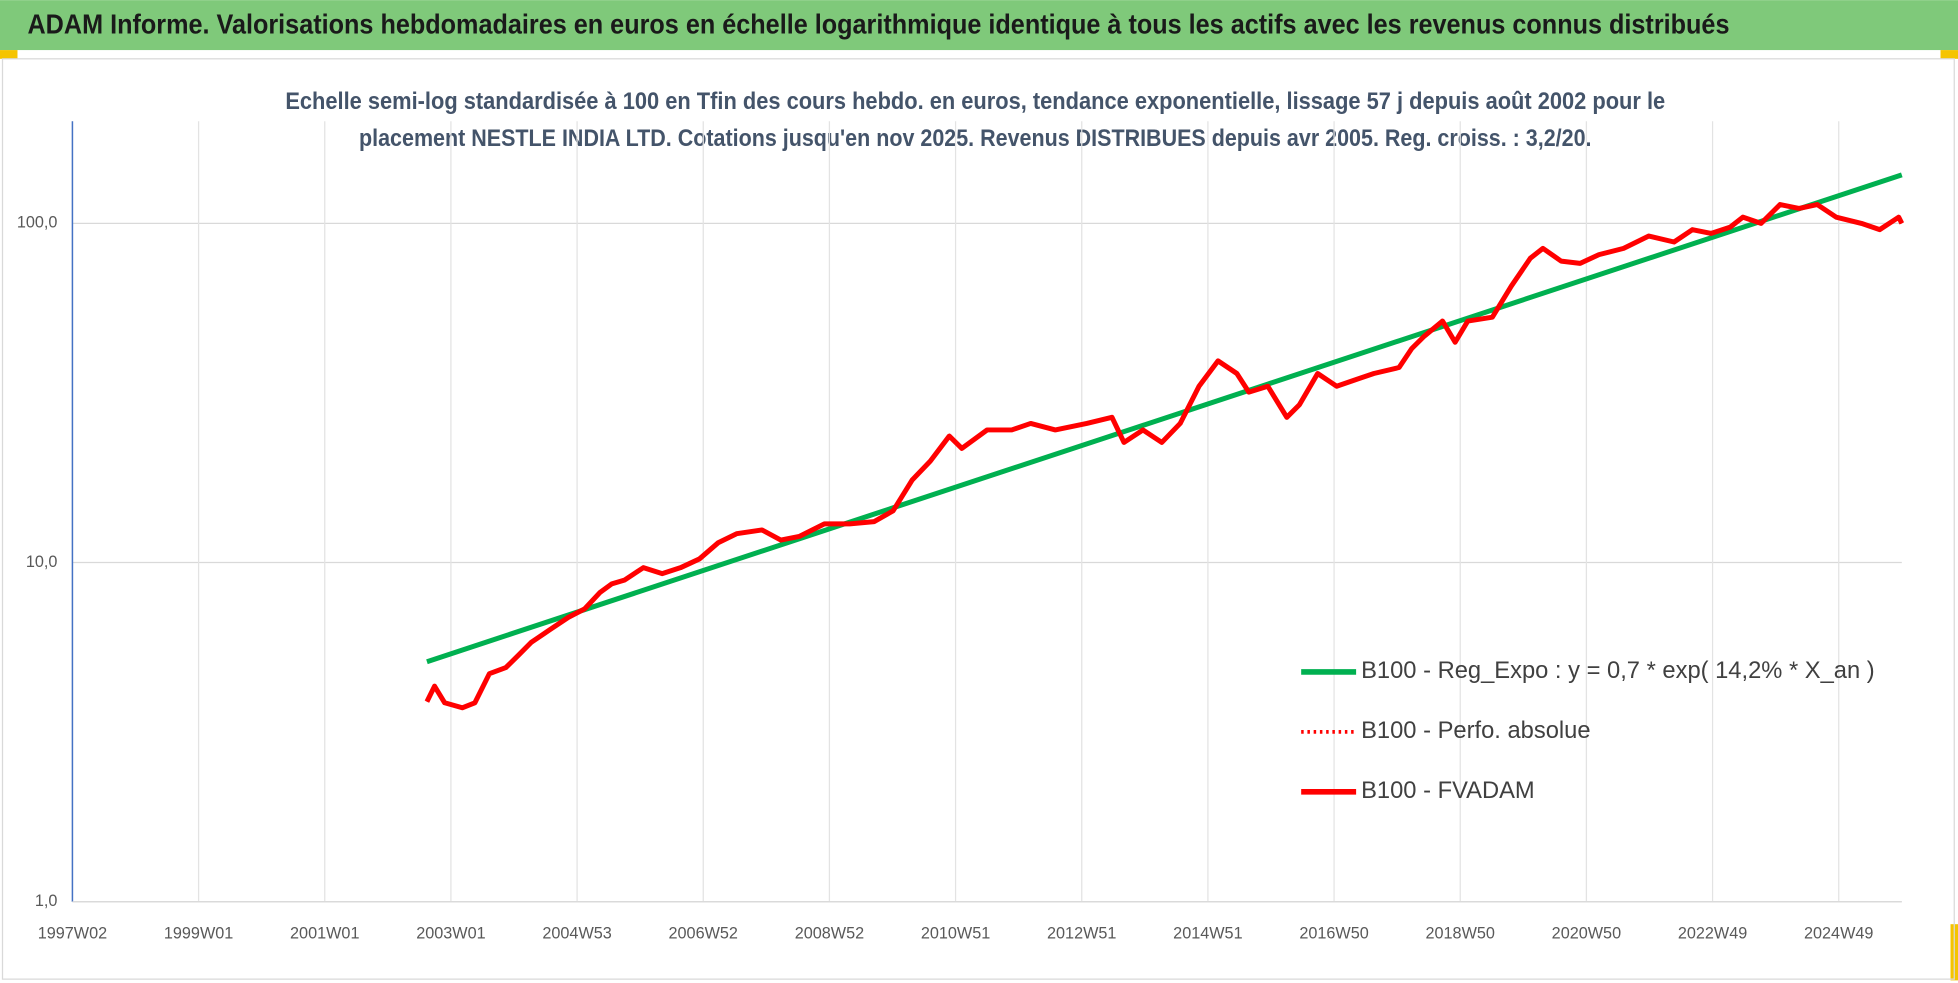  Describe the element at coordinates (1586, 933) in the screenshot. I see `x-tick-label: 2020W50` at that location.